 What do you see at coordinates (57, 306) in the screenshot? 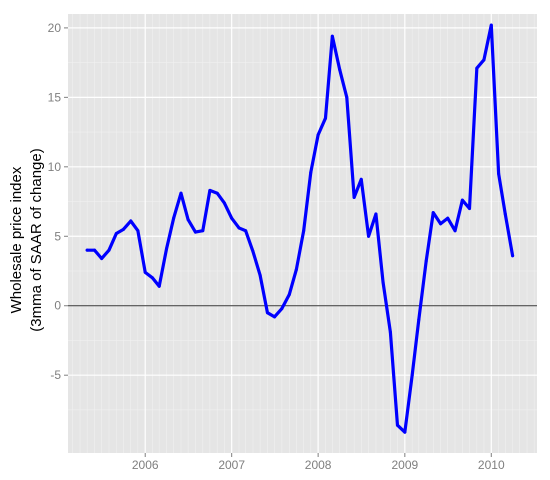
I see `y-tick-label: 0` at bounding box center [57, 306].